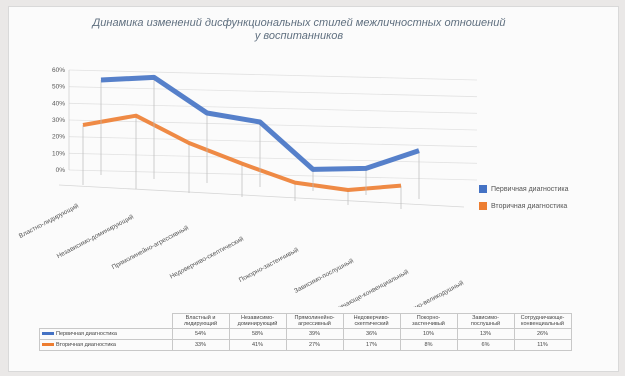  What do you see at coordinates (324, 276) in the screenshot?
I see `category-label: Зависимо-послушный` at bounding box center [324, 276].